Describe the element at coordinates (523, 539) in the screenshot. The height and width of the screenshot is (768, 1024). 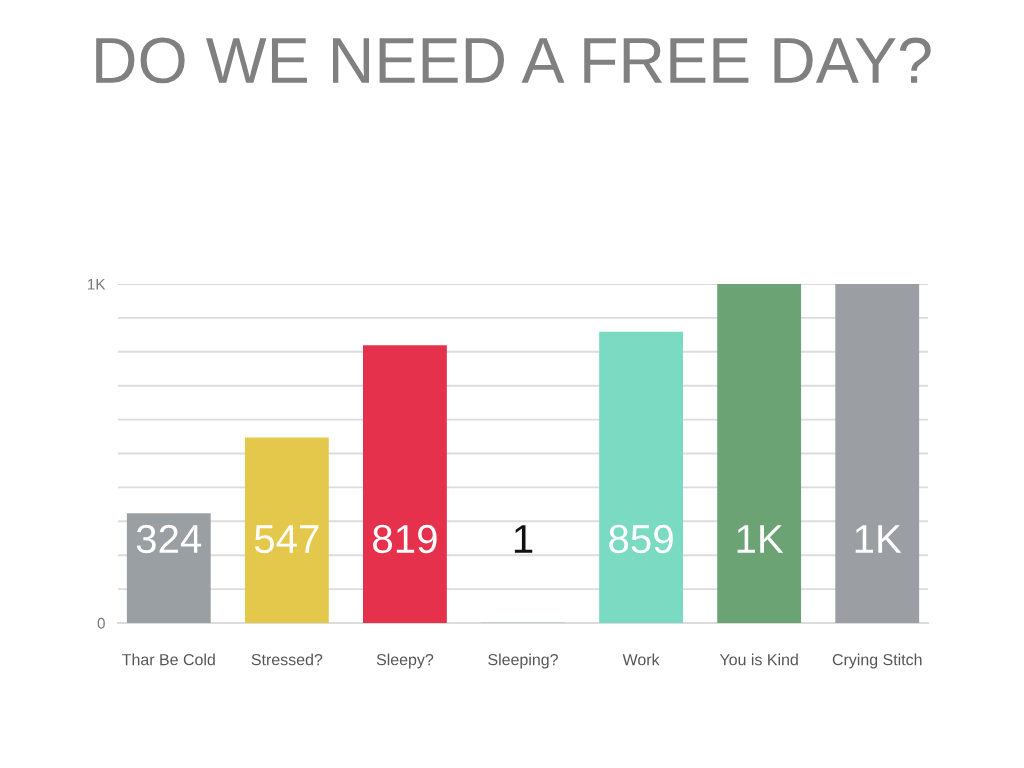
I see `data-label: 1` at that location.